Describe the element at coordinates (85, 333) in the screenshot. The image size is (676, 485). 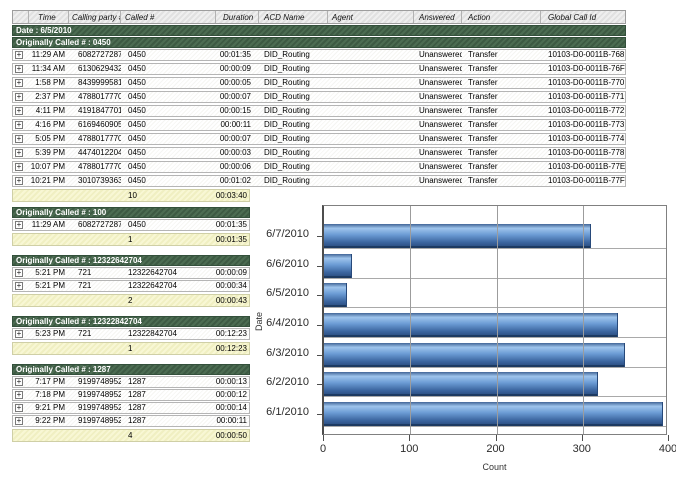
I see `cell-calling-party: 721` at that location.